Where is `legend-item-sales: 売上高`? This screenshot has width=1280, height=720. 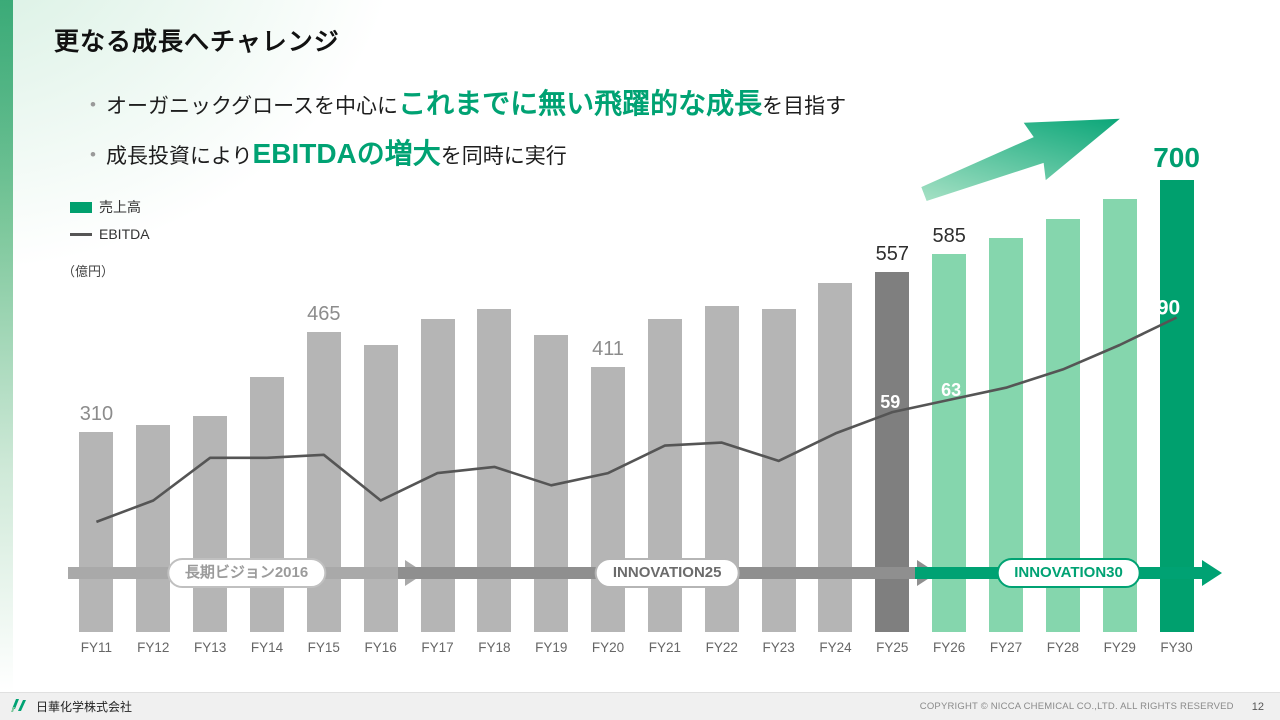 legend-item-sales: 売上高 is located at coordinates (110, 207).